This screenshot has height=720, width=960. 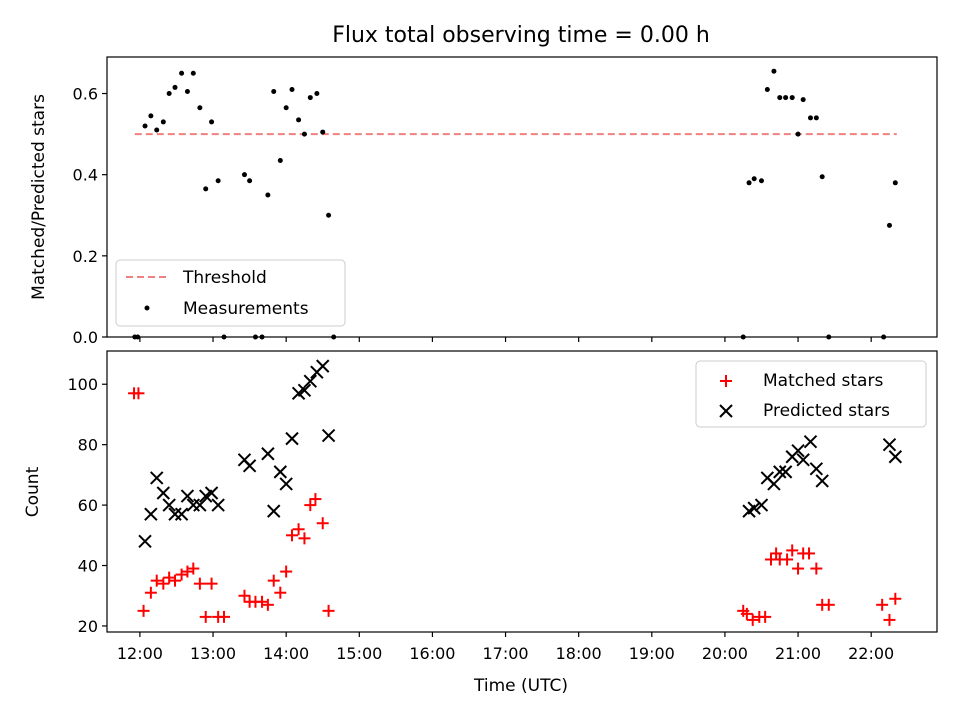 I want to click on top-legend-threshold-label: Threshold, so click(x=224, y=278).